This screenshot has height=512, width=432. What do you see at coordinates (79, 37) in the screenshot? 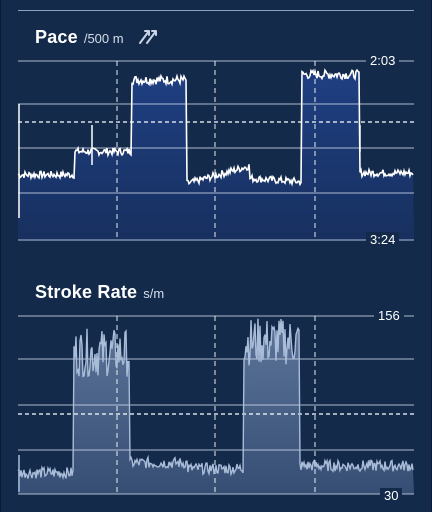
I see `pace-panel-title: Pace /500 m` at bounding box center [79, 37].